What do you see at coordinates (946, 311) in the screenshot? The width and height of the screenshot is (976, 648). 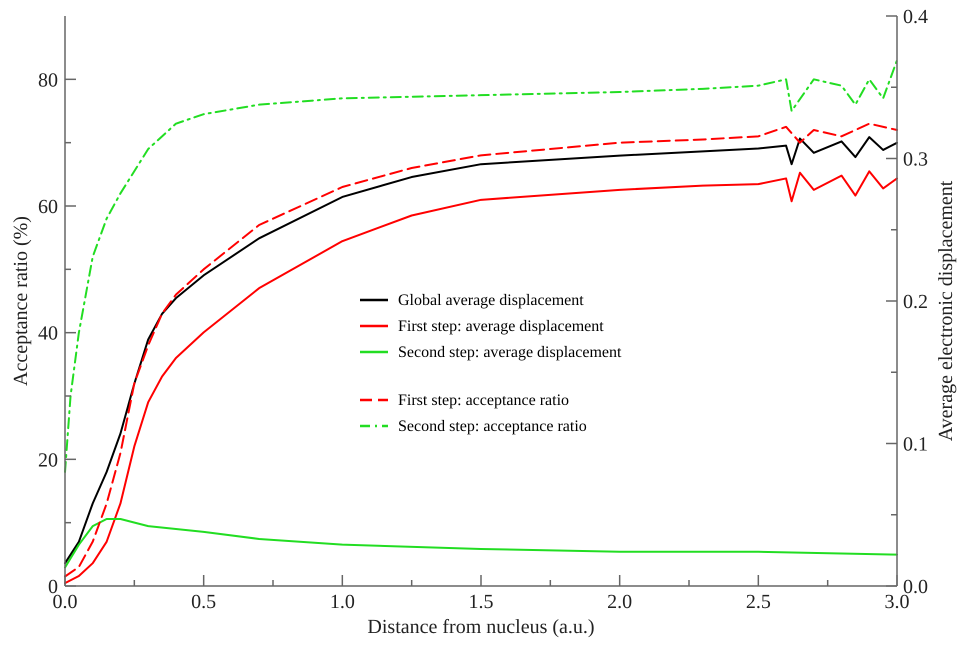 I see `y2-axis-title: Average electronic displacement` at bounding box center [946, 311].